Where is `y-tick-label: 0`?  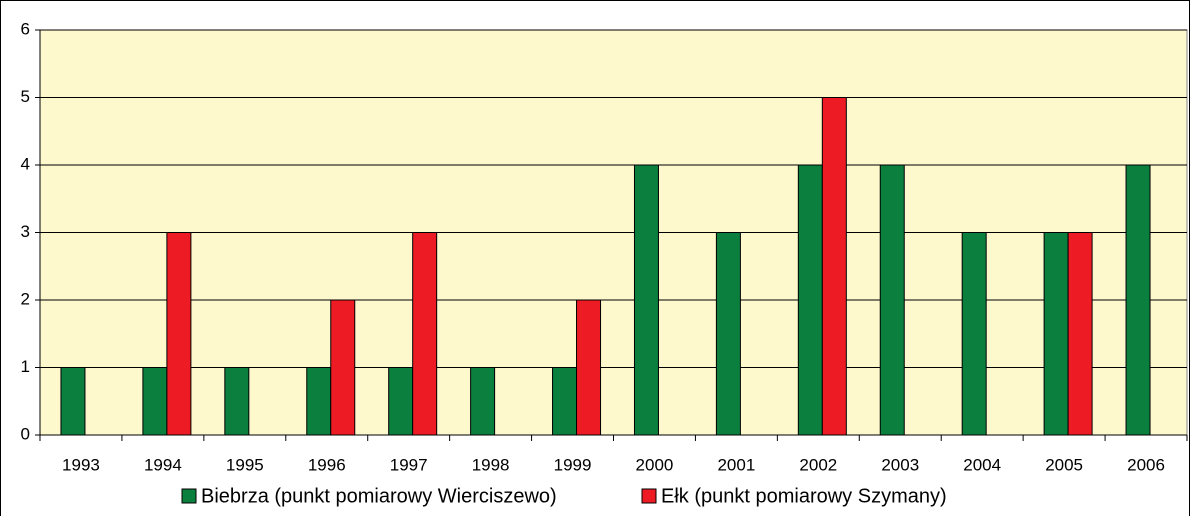 y-tick-label: 0 is located at coordinates (25, 433).